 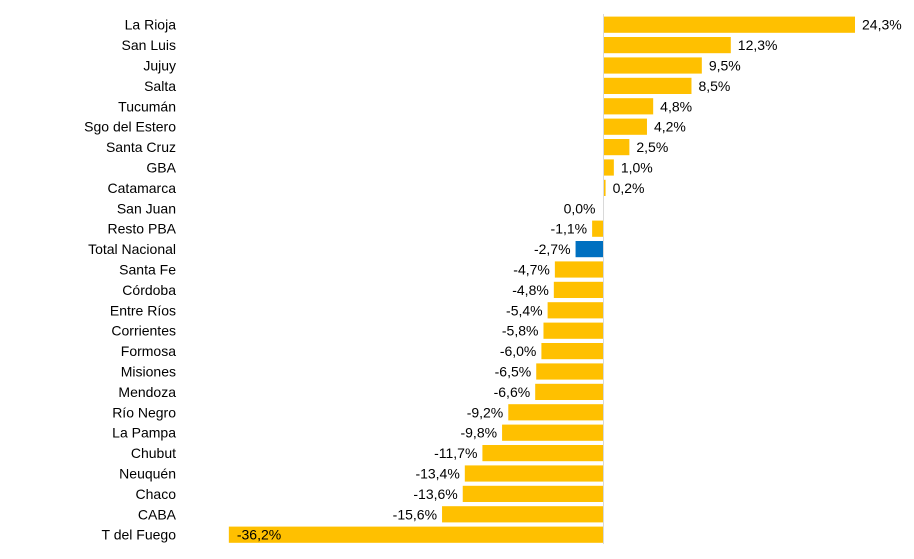 I want to click on bar-chubut, so click(x=543, y=453).